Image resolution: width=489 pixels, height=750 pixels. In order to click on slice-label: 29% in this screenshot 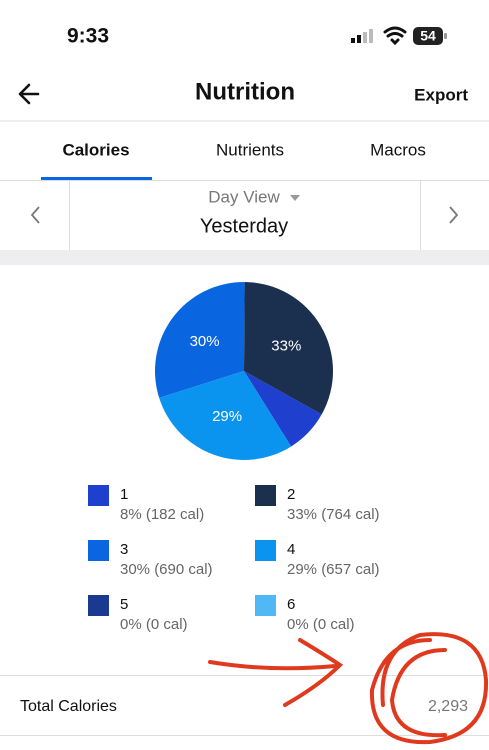, I will do `click(227, 416)`.